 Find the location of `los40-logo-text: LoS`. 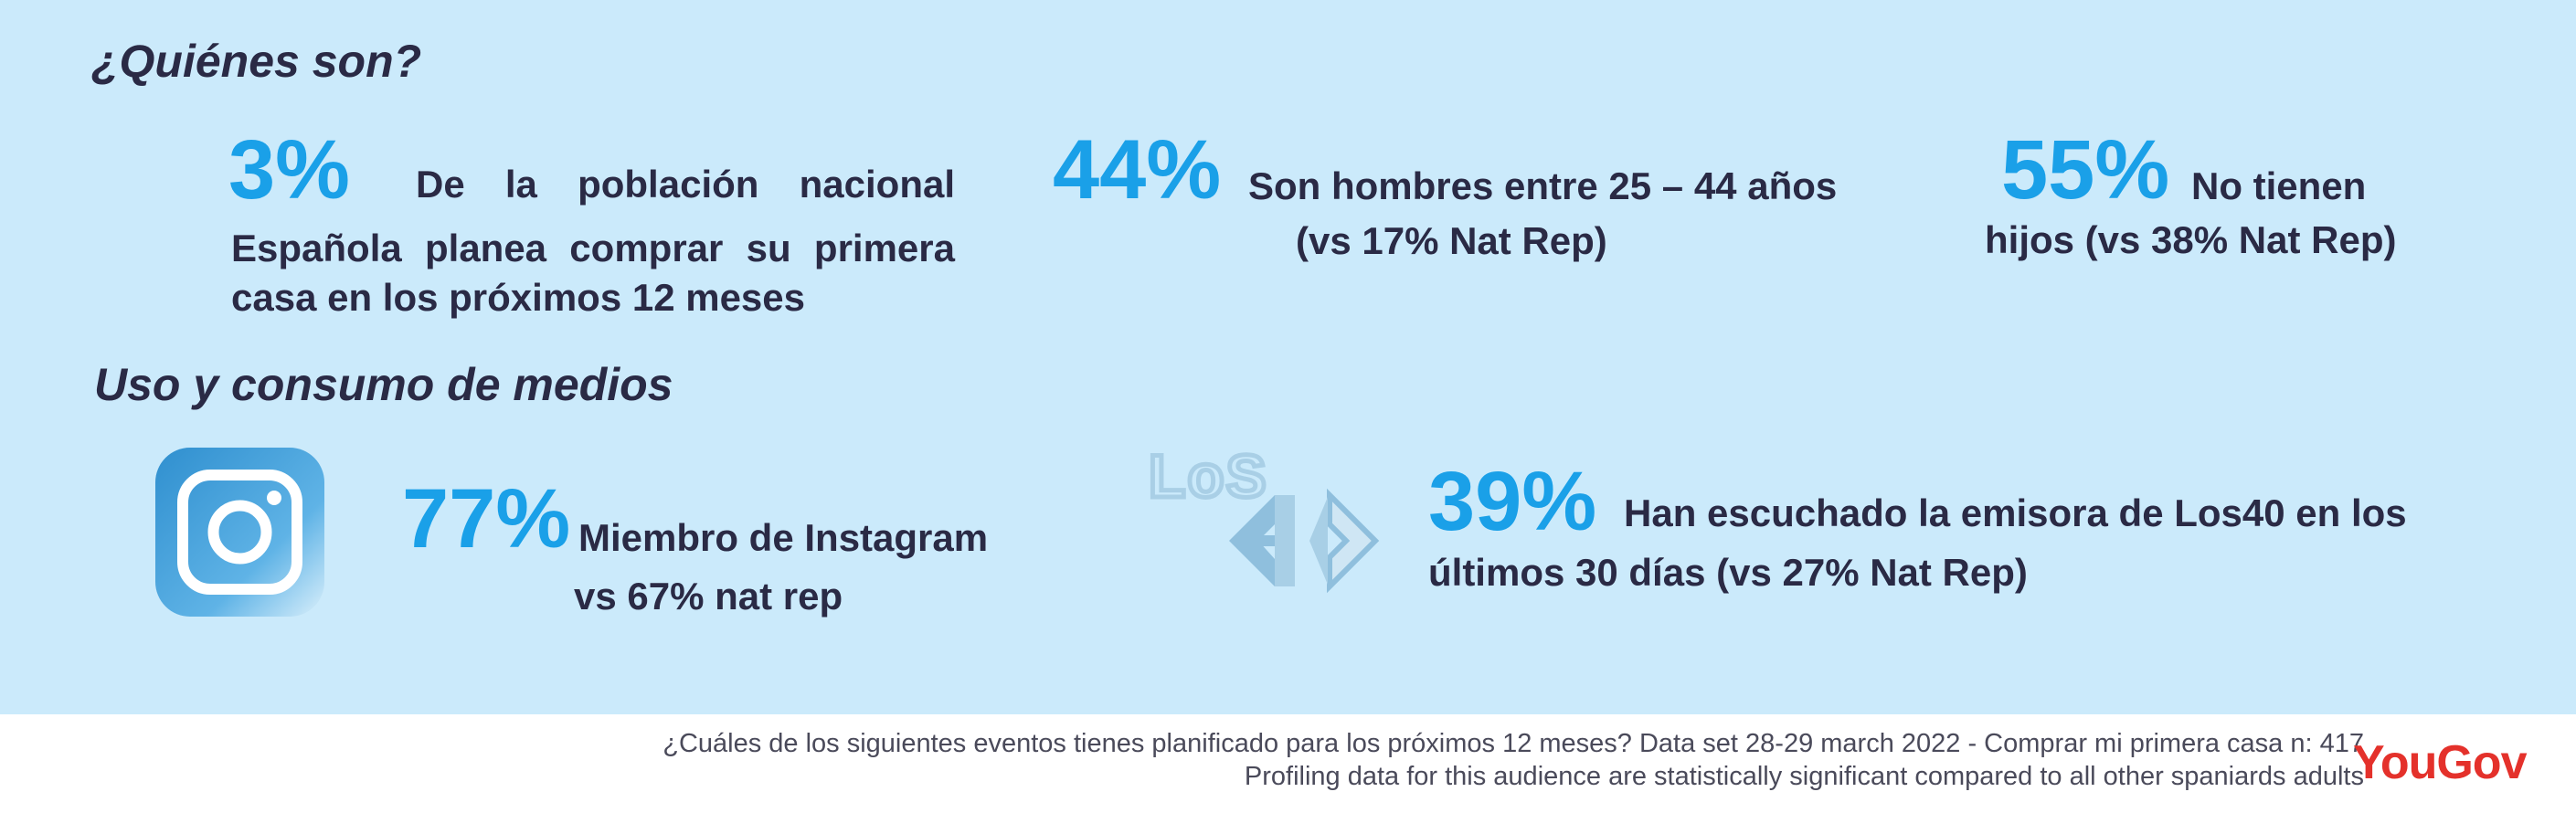

los40-logo-text: LoS is located at coordinates (1208, 476).